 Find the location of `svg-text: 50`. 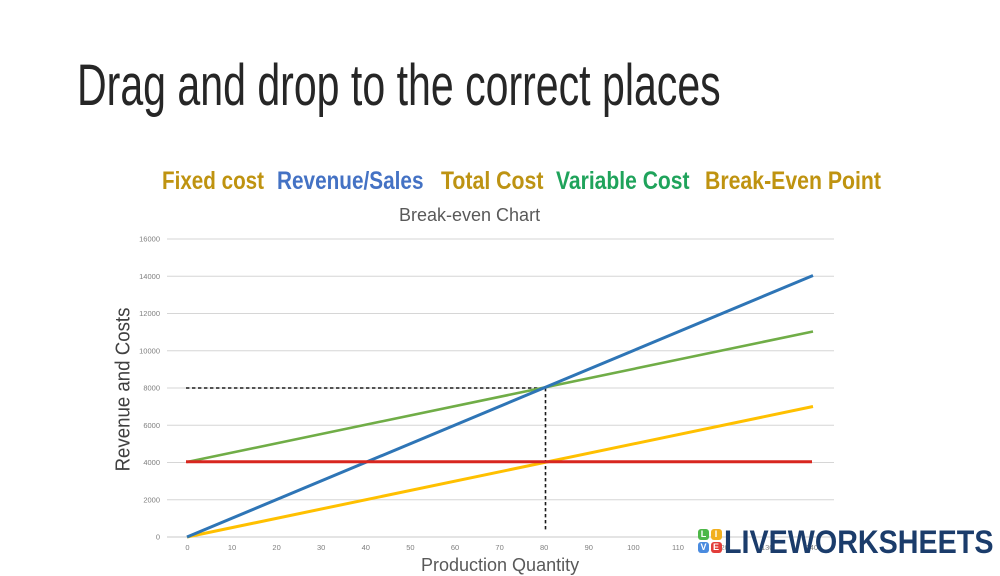

svg-text: 50 is located at coordinates (410, 547).